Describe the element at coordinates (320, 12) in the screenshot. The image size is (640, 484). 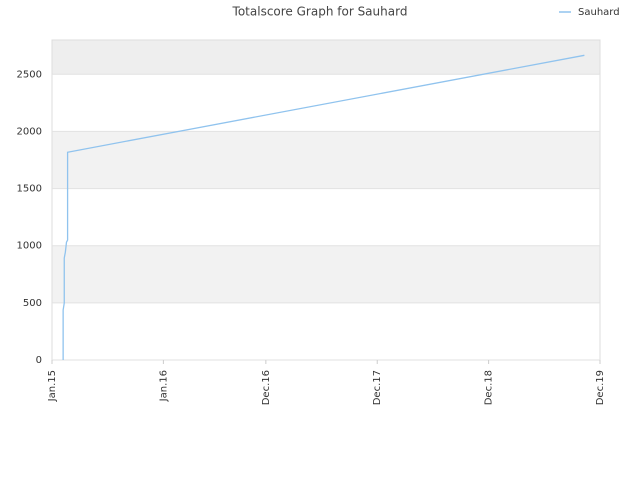
I see `chart-title: Totalscore Graph for Sauhard` at that location.